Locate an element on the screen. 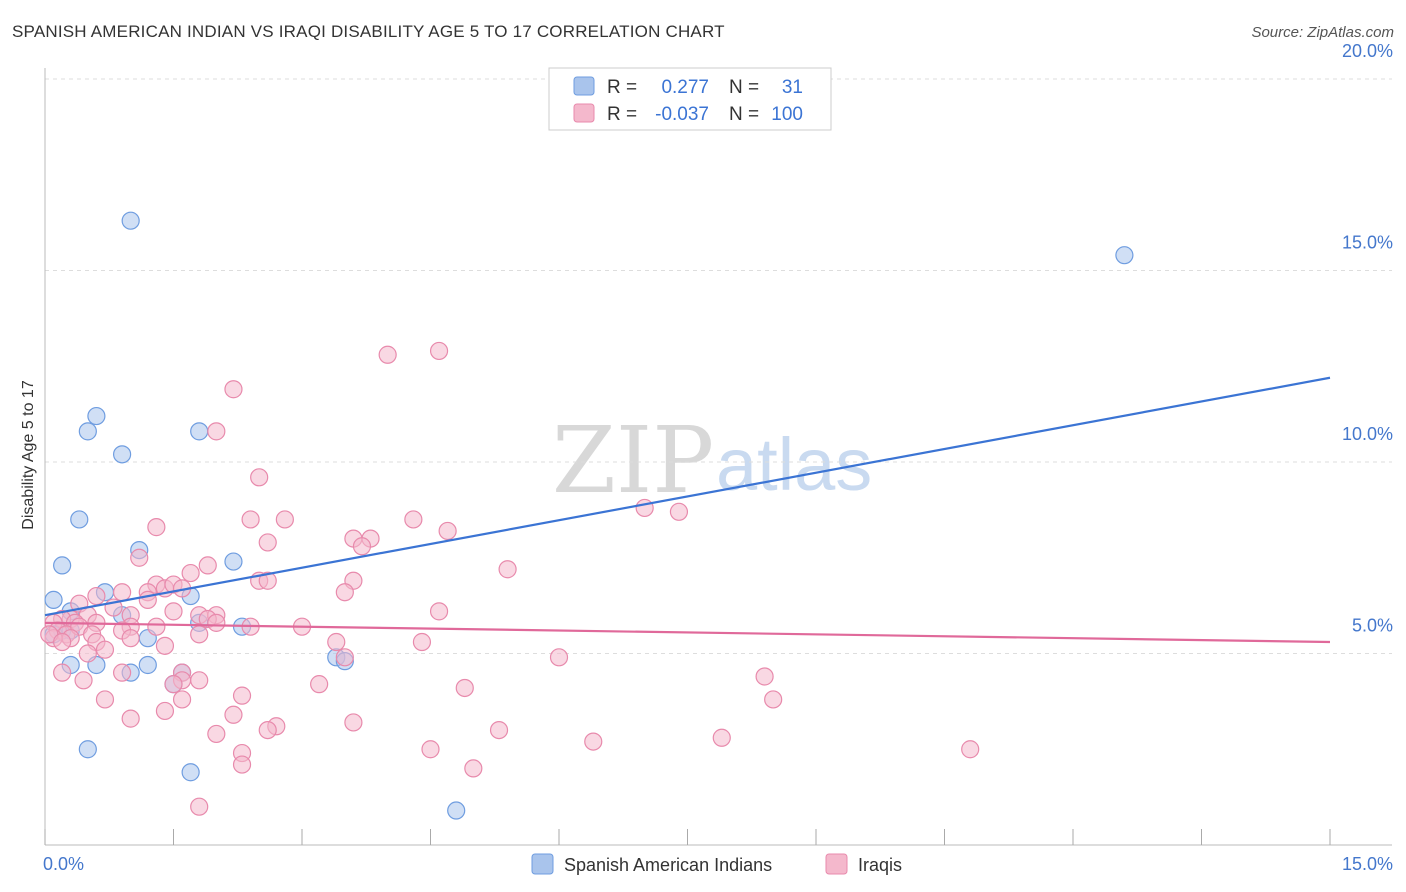  legend: R = 0.277 N = 31 R = -0.037 N = 100 is located at coordinates (690, 99).